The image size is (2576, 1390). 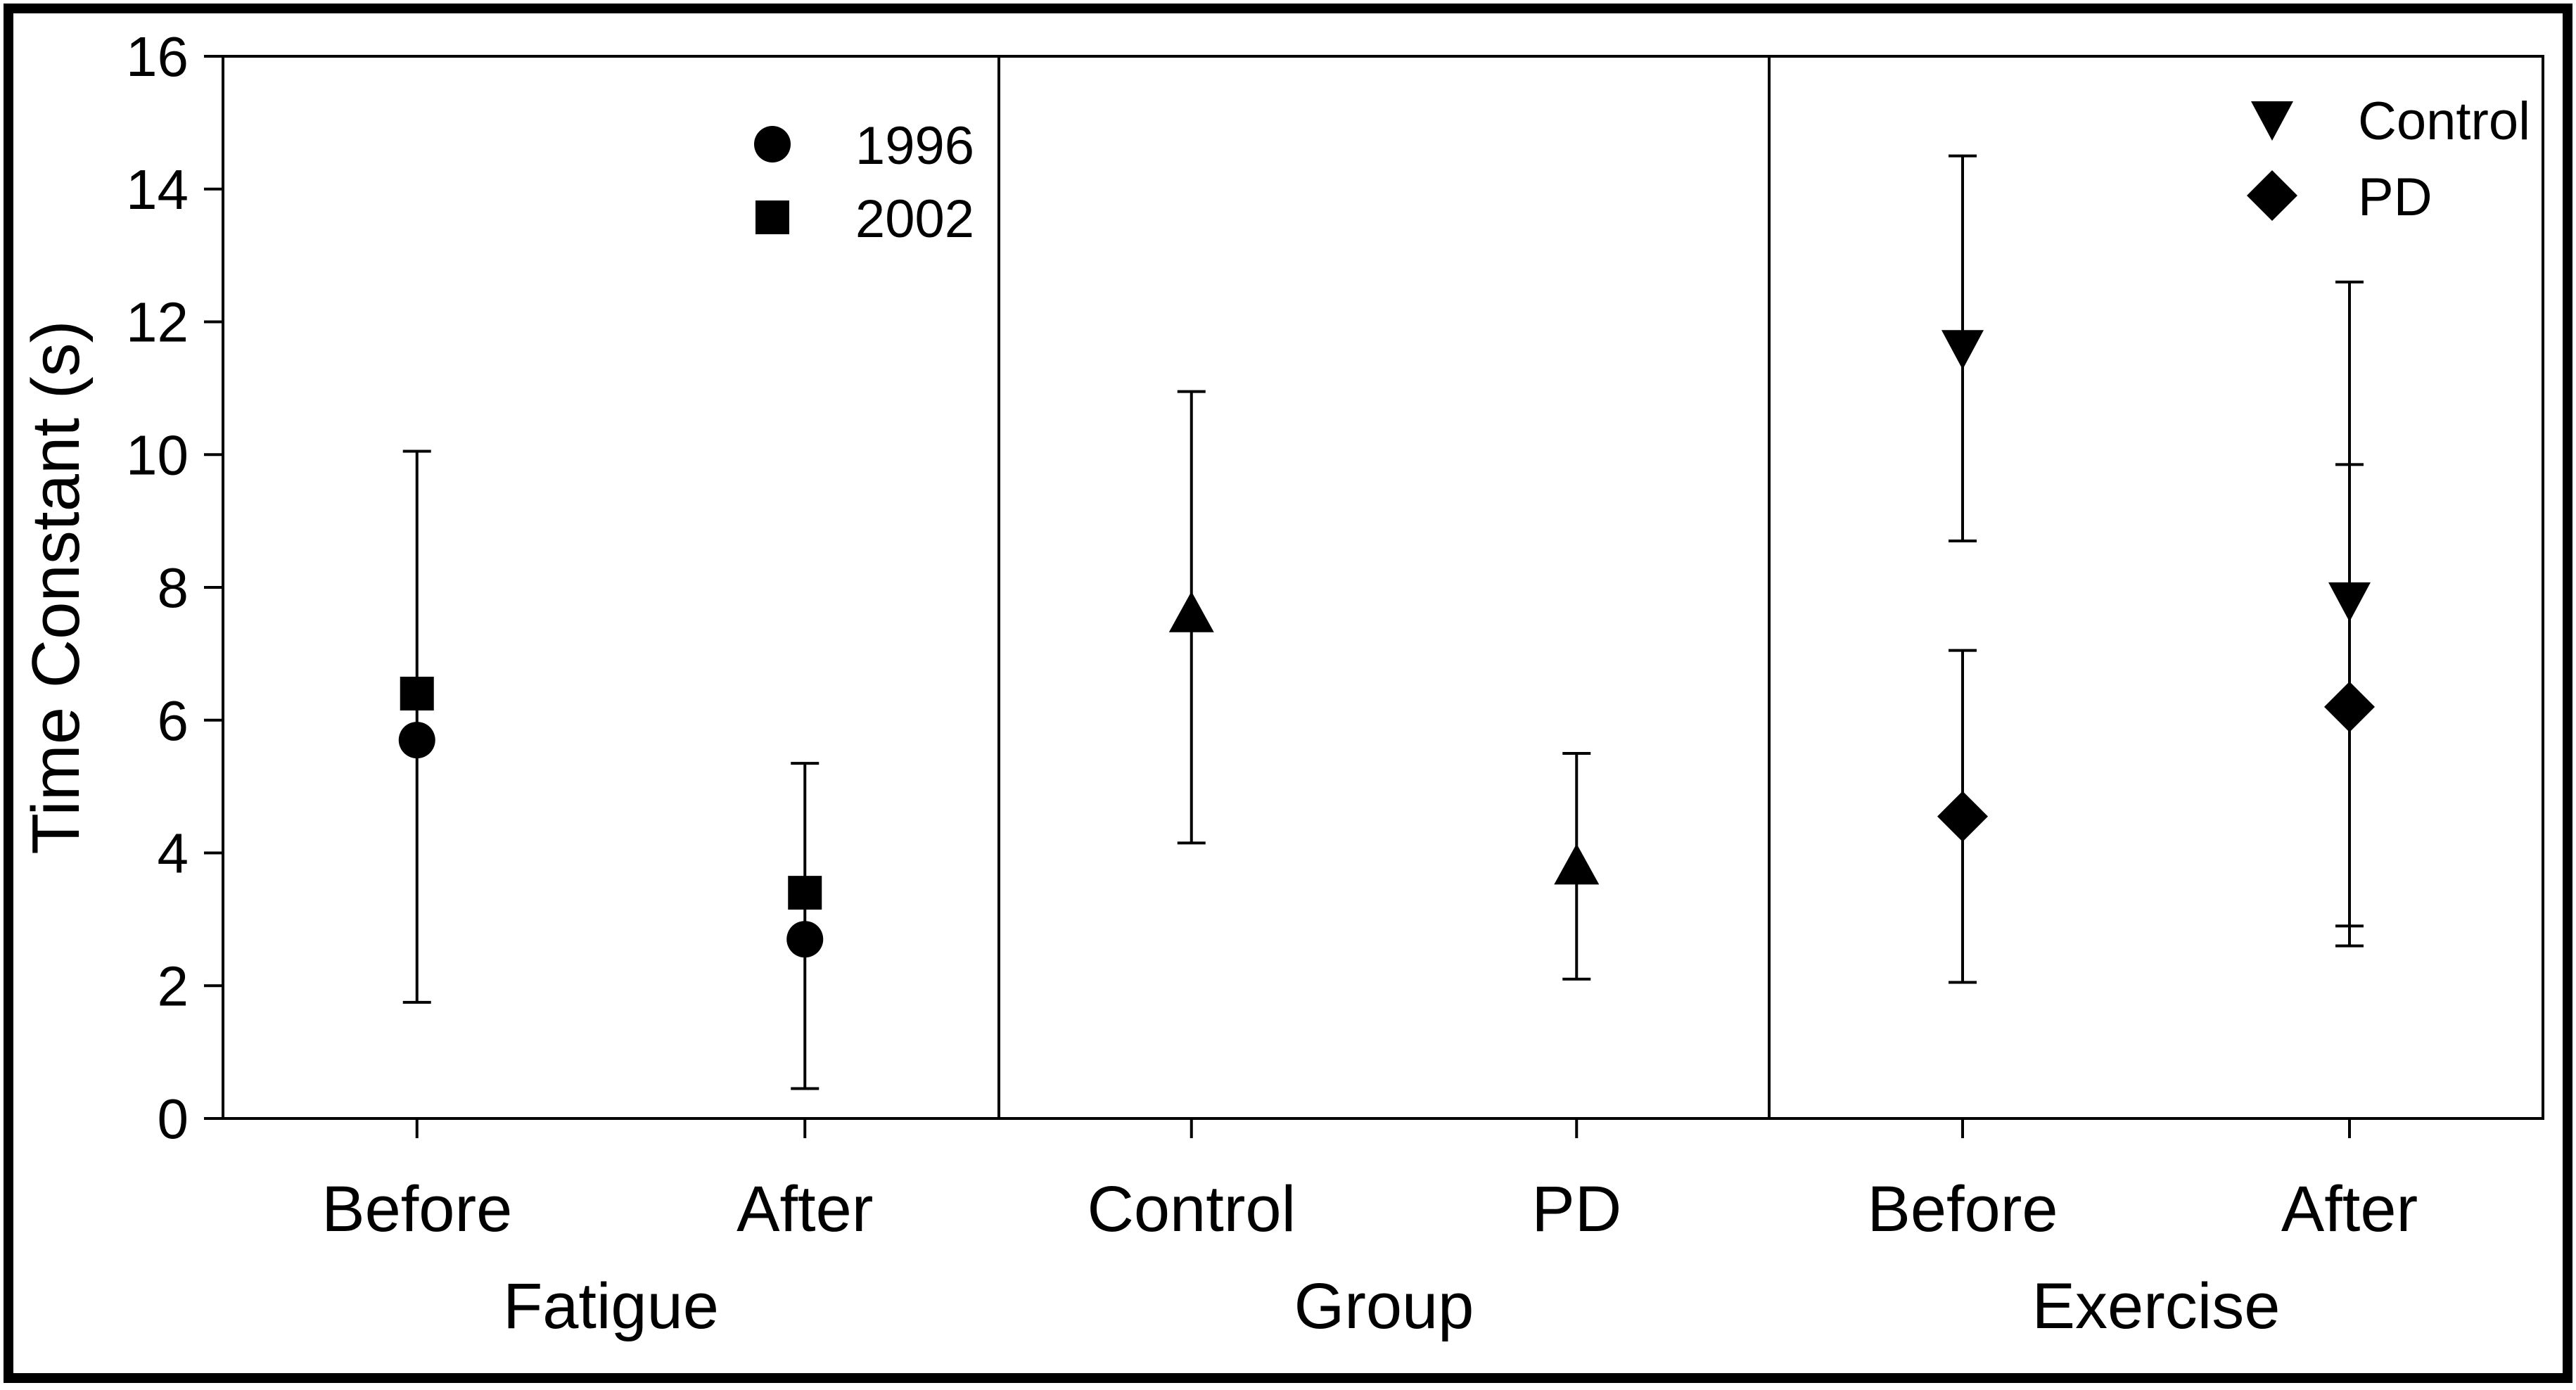 I want to click on y-tick-label: 0, so click(x=173, y=1119).